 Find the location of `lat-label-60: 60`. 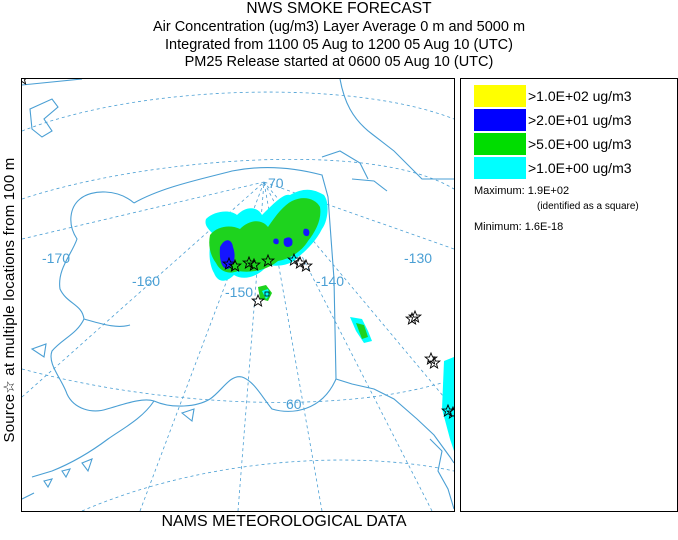

lat-label-60: 60 is located at coordinates (294, 404).